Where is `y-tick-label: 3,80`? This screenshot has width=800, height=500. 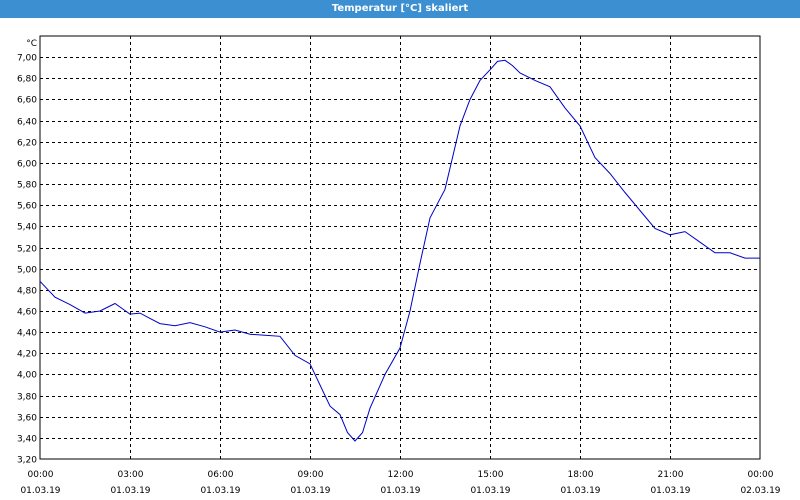 y-tick-label: 3,80 is located at coordinates (27, 398).